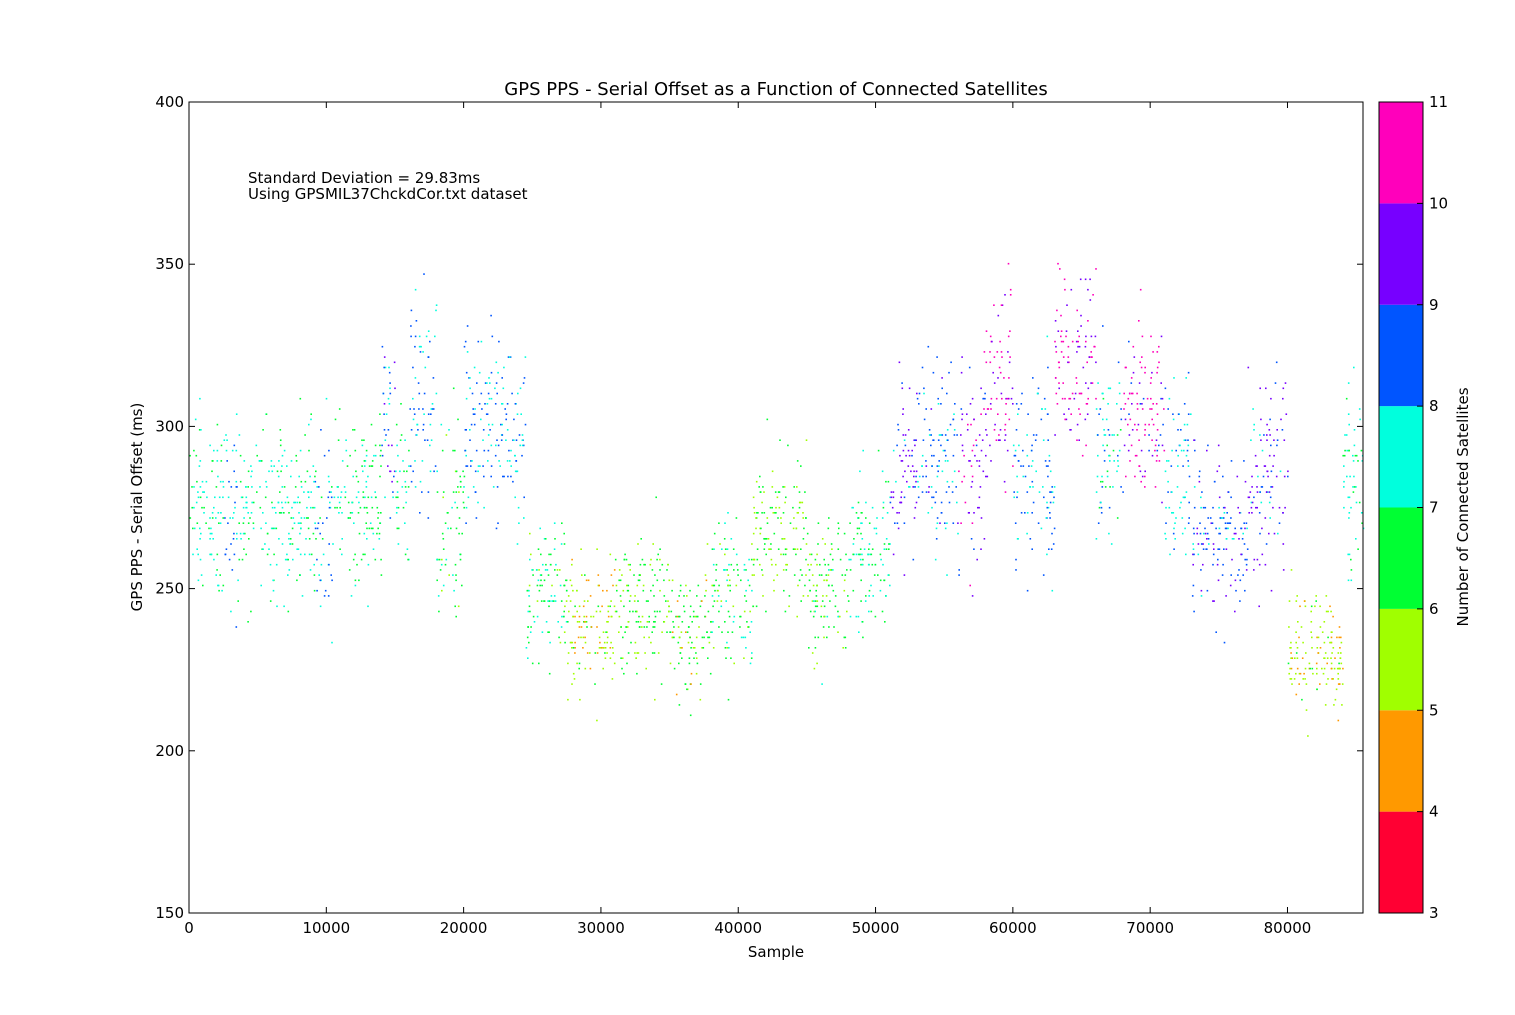  What do you see at coordinates (169, 102) in the screenshot?
I see `y-tick-label: 400` at bounding box center [169, 102].